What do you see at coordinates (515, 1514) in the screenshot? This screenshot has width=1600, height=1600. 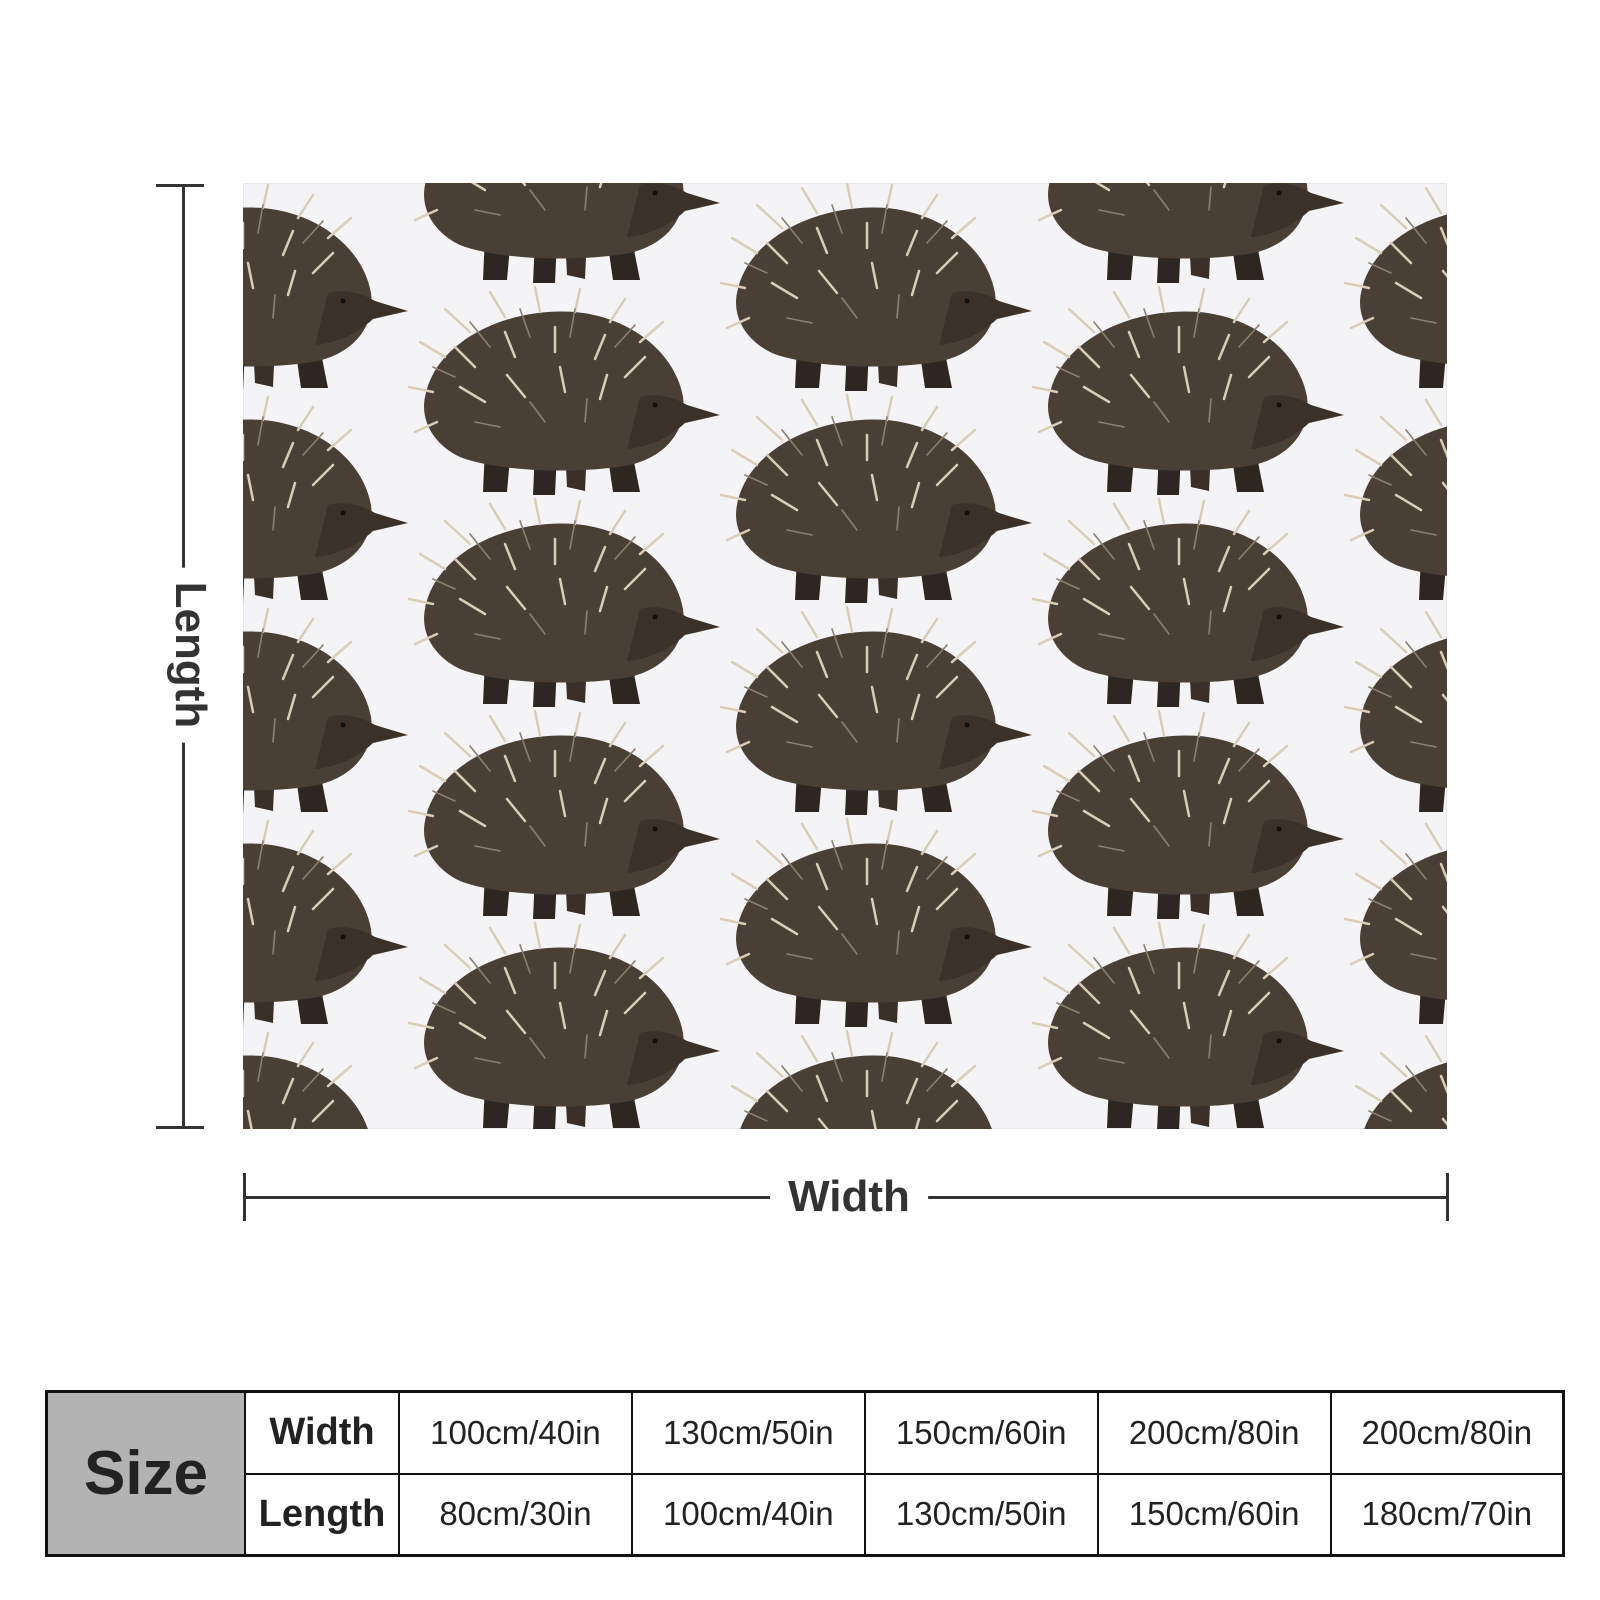 I see `length-cell: 80cm/30in` at bounding box center [515, 1514].